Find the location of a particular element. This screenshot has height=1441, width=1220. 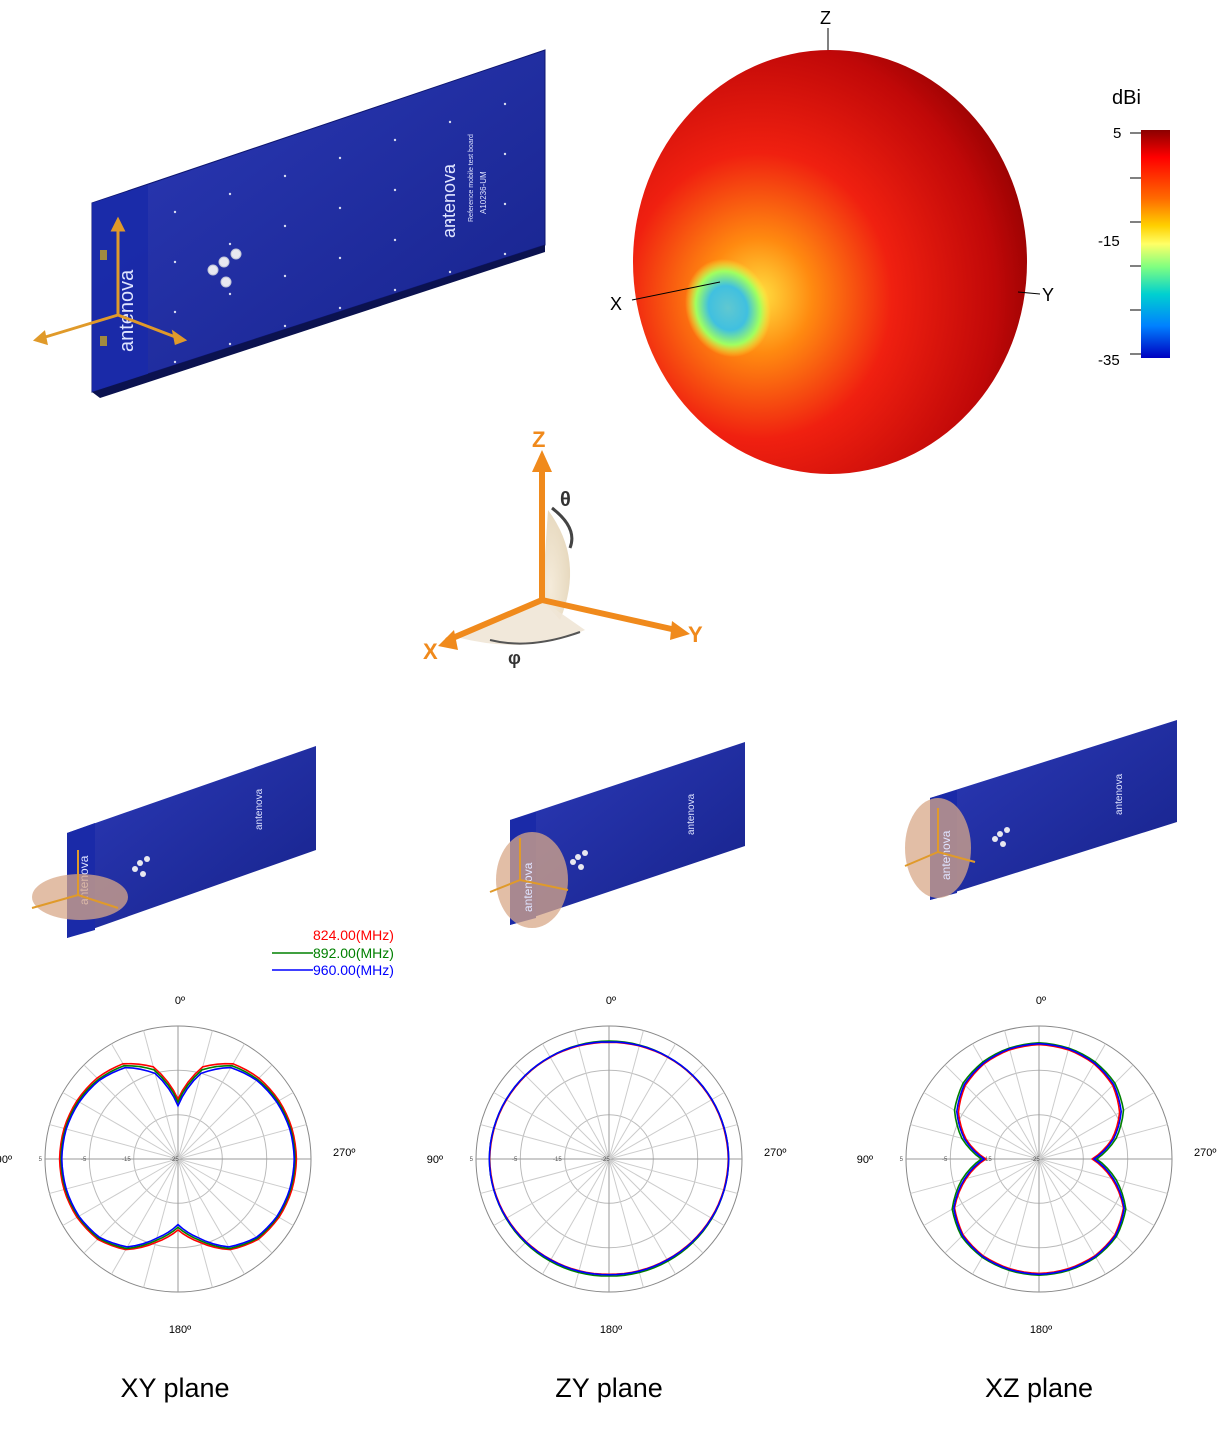

coord-x-label: X is located at coordinates (430, 651).